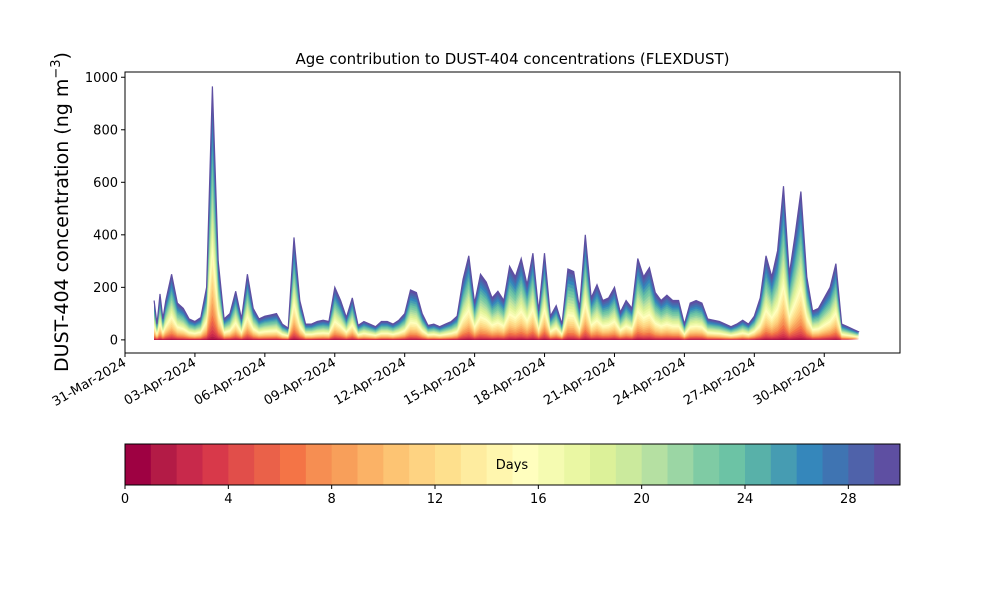 This screenshot has height=600, width=1000. What do you see at coordinates (435, 499) in the screenshot?
I see `colorbar-tick-label: 12` at bounding box center [435, 499].